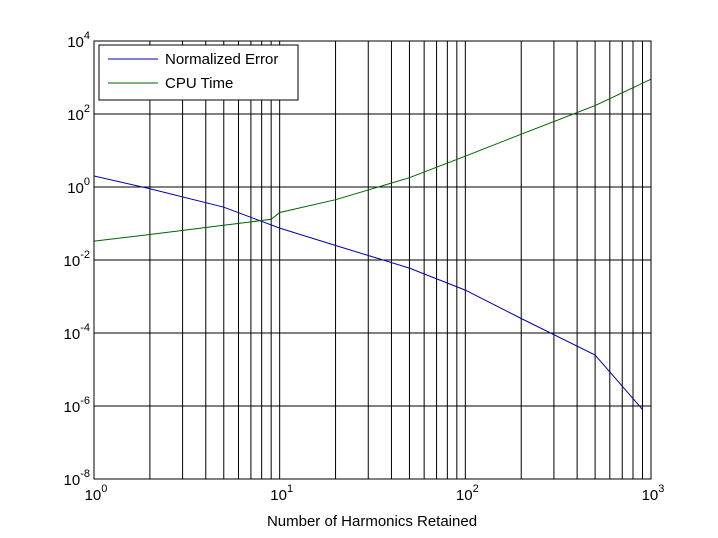 The width and height of the screenshot is (718, 538). What do you see at coordinates (77, 332) in the screenshot?
I see `y-tick-label: 10⁻⁴` at bounding box center [77, 332].